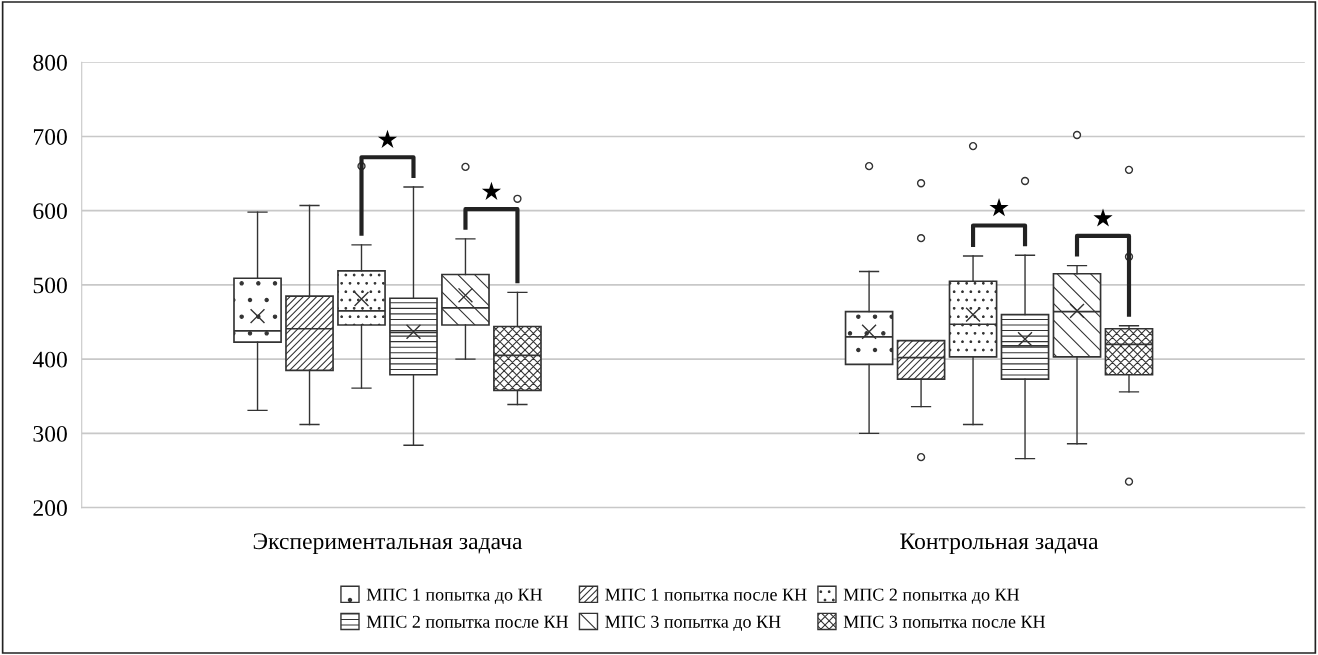  I want to click on legend-label: МПС 3 попытка до КН, so click(693, 623).